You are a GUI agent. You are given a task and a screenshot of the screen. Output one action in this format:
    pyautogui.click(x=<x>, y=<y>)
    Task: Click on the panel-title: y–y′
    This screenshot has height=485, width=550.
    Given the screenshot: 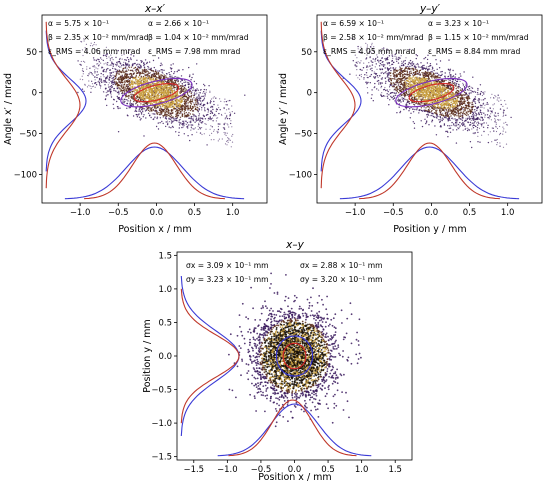 What is the action you would take?
    pyautogui.click(x=430, y=9)
    